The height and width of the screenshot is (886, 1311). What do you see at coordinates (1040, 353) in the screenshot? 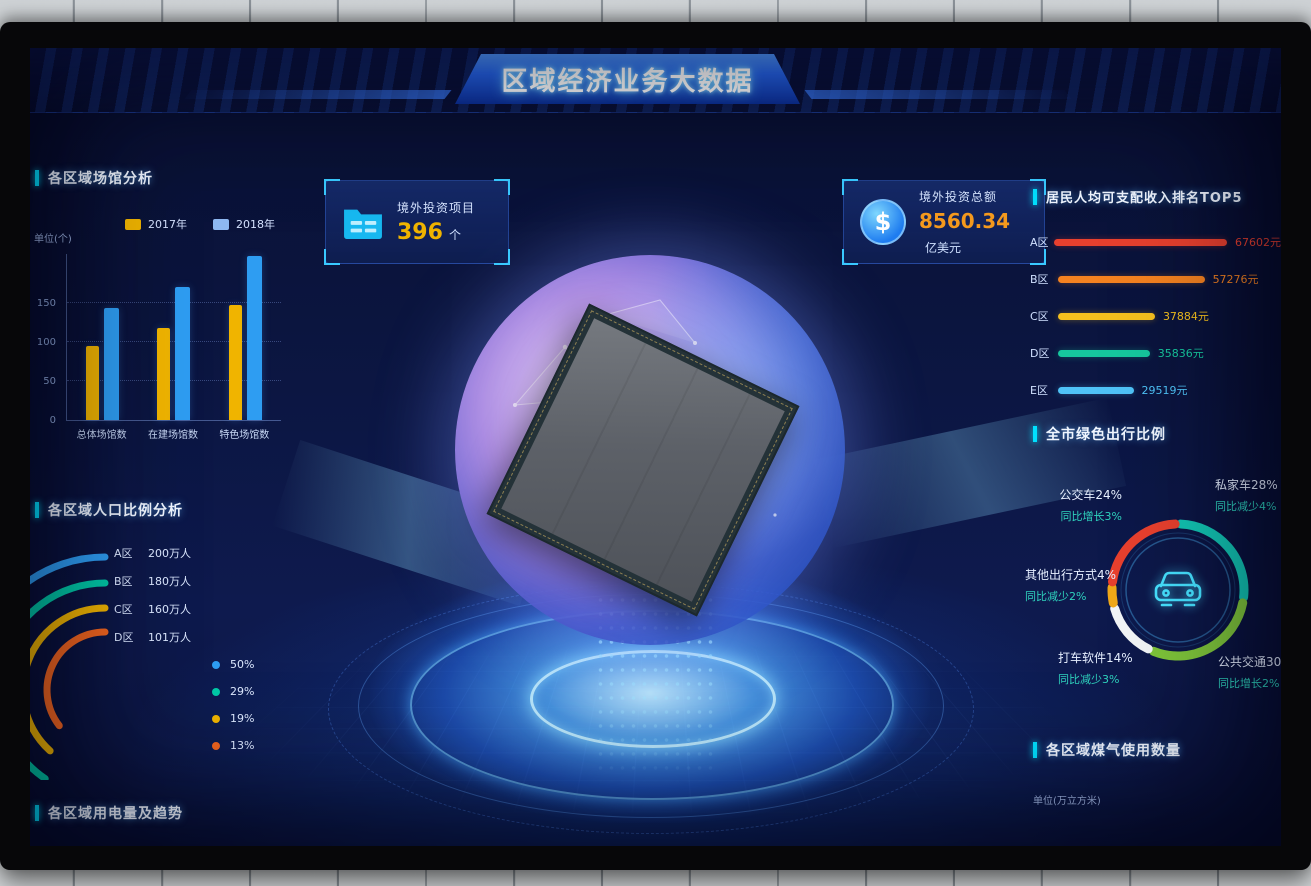
I see `income-region-label: D区` at bounding box center [1040, 353].